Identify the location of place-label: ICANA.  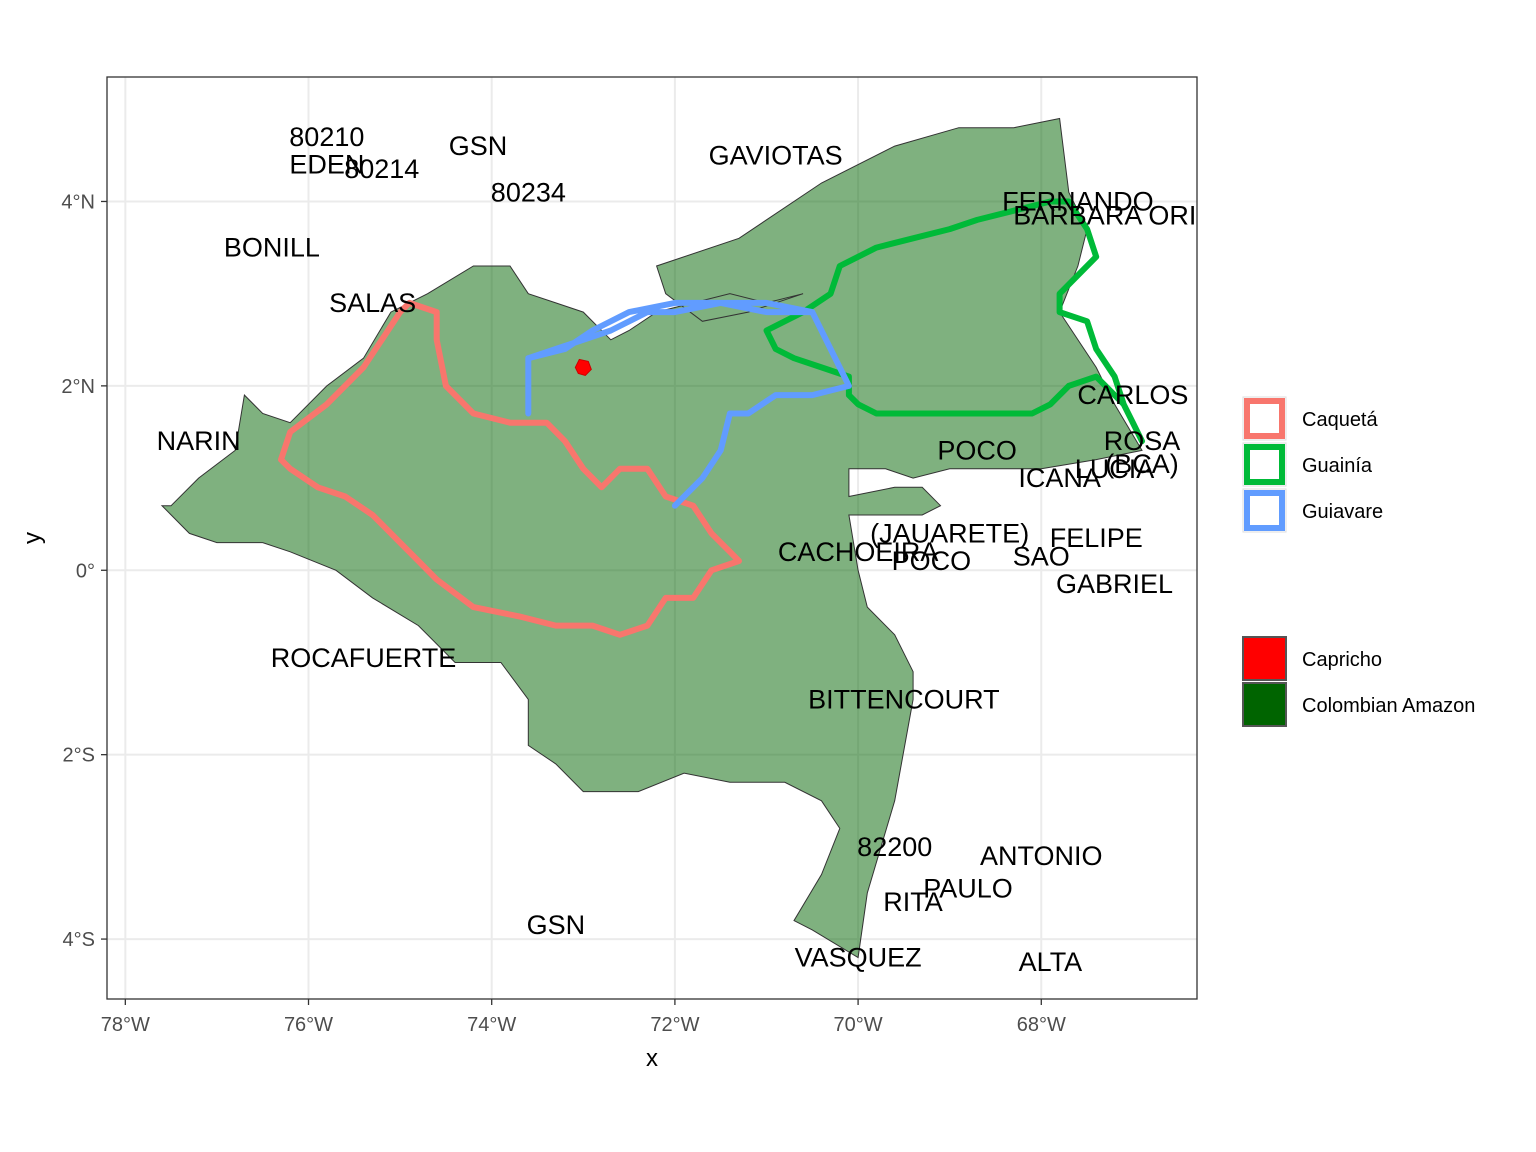
(1059, 478).